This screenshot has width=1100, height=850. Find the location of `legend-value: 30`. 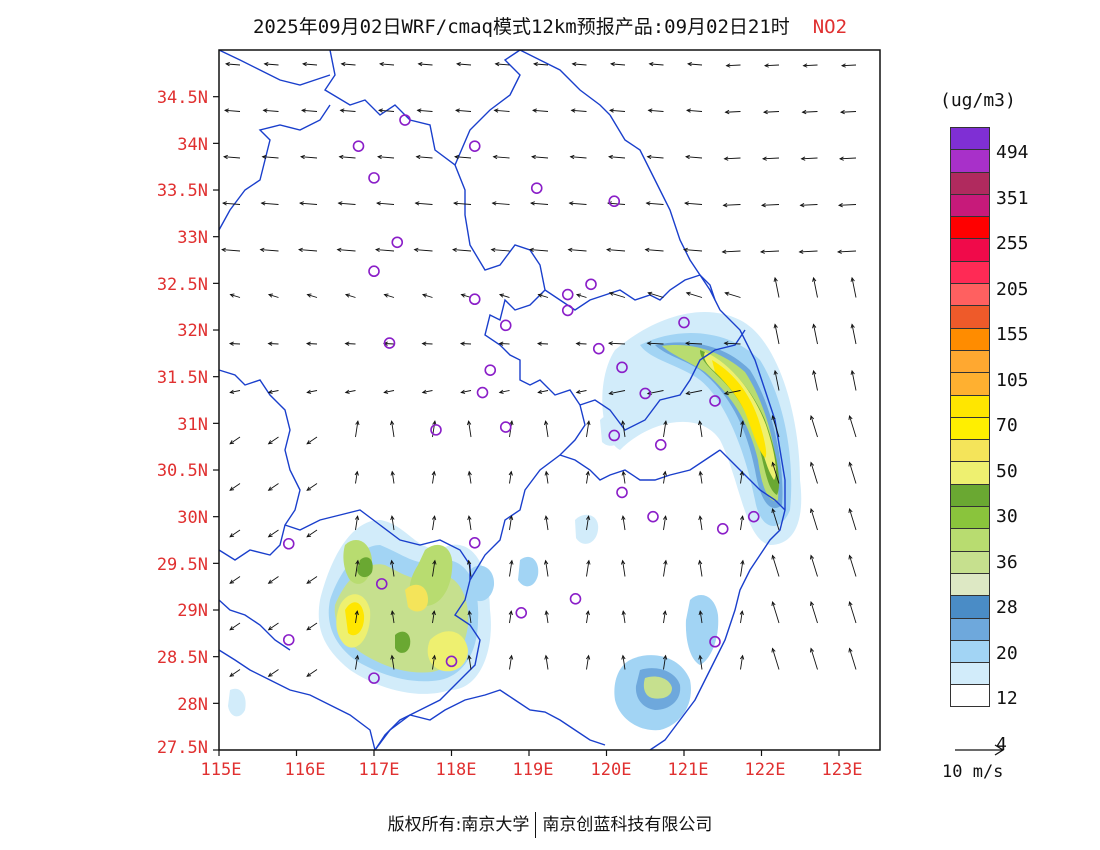

legend-value: 30 is located at coordinates (1007, 516).